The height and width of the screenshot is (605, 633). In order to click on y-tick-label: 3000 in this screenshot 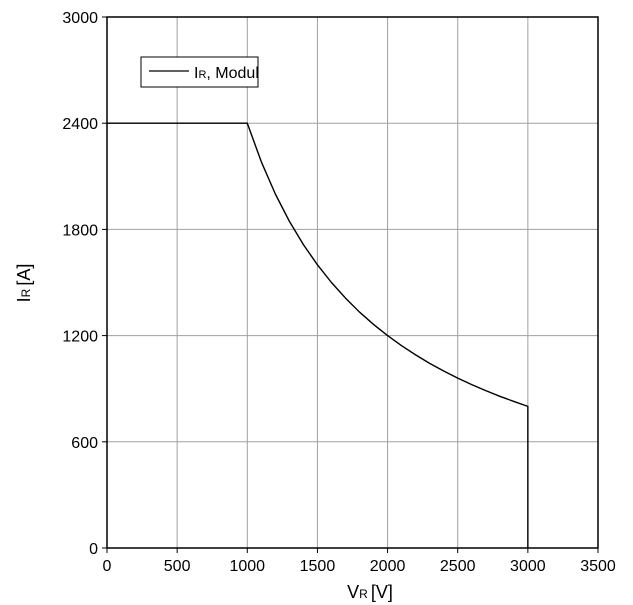, I will do `click(80, 18)`.